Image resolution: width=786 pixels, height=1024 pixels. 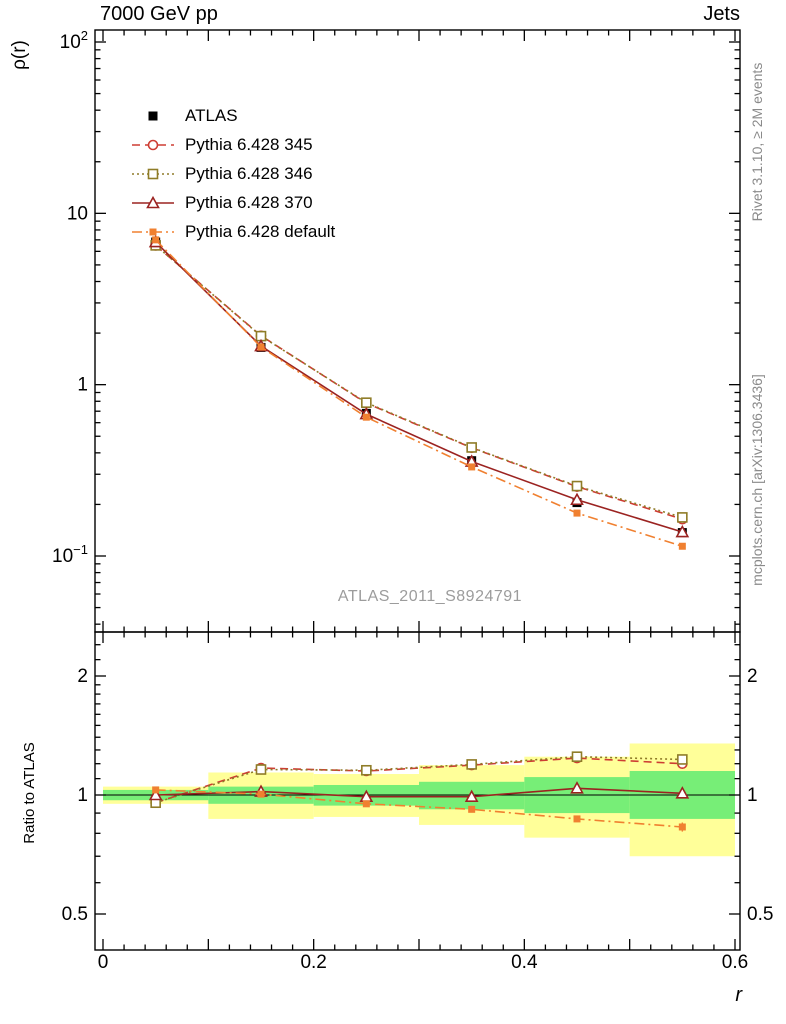 What do you see at coordinates (735, 962) in the screenshot?
I see `svg-text: 0.6` at bounding box center [735, 962].